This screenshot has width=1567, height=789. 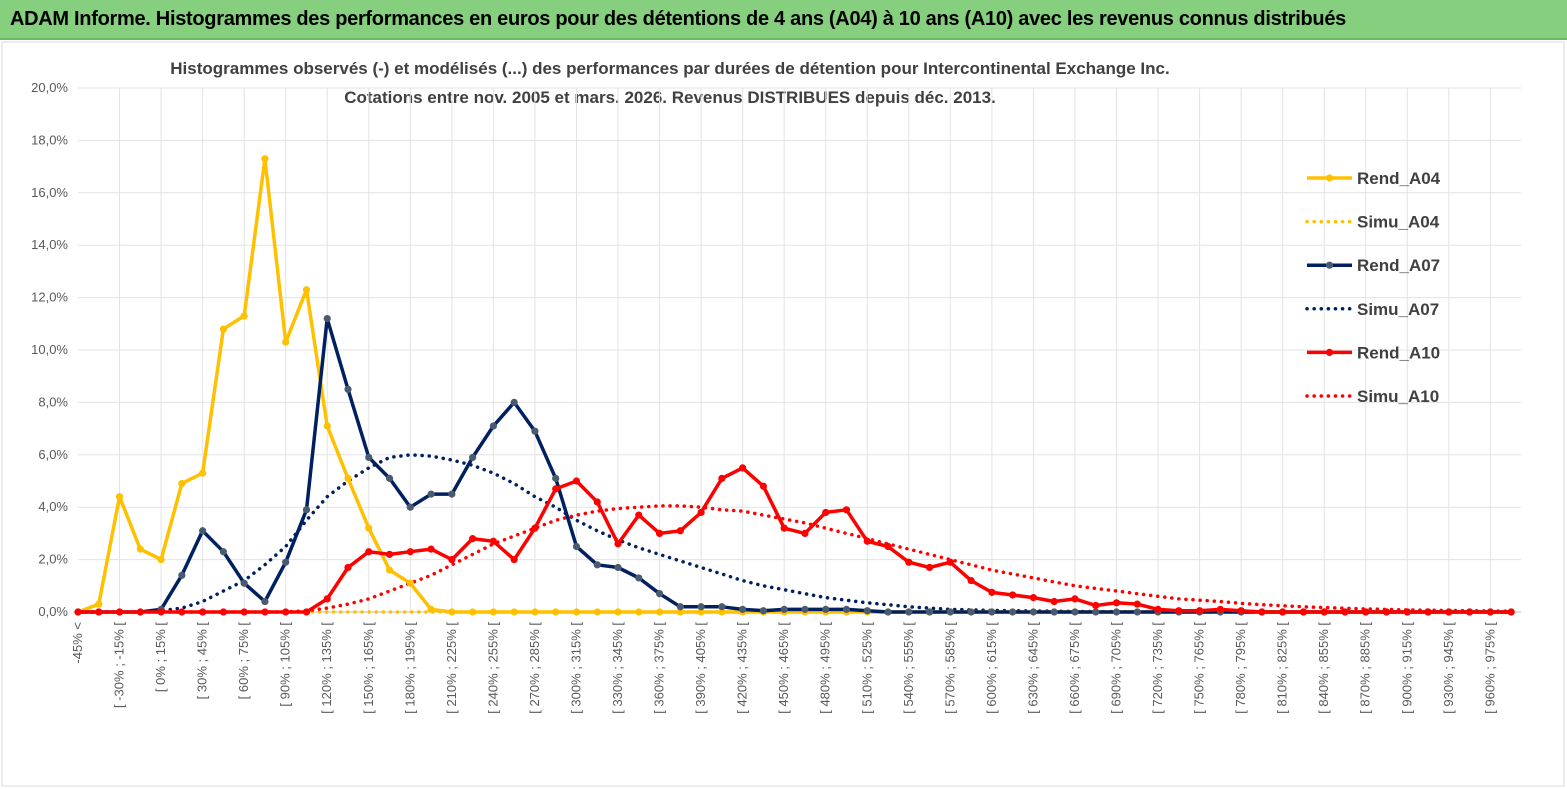 What do you see at coordinates (1365, 668) in the screenshot?
I see `x-tick-label: [ 870% ; 885% [` at bounding box center [1365, 668].